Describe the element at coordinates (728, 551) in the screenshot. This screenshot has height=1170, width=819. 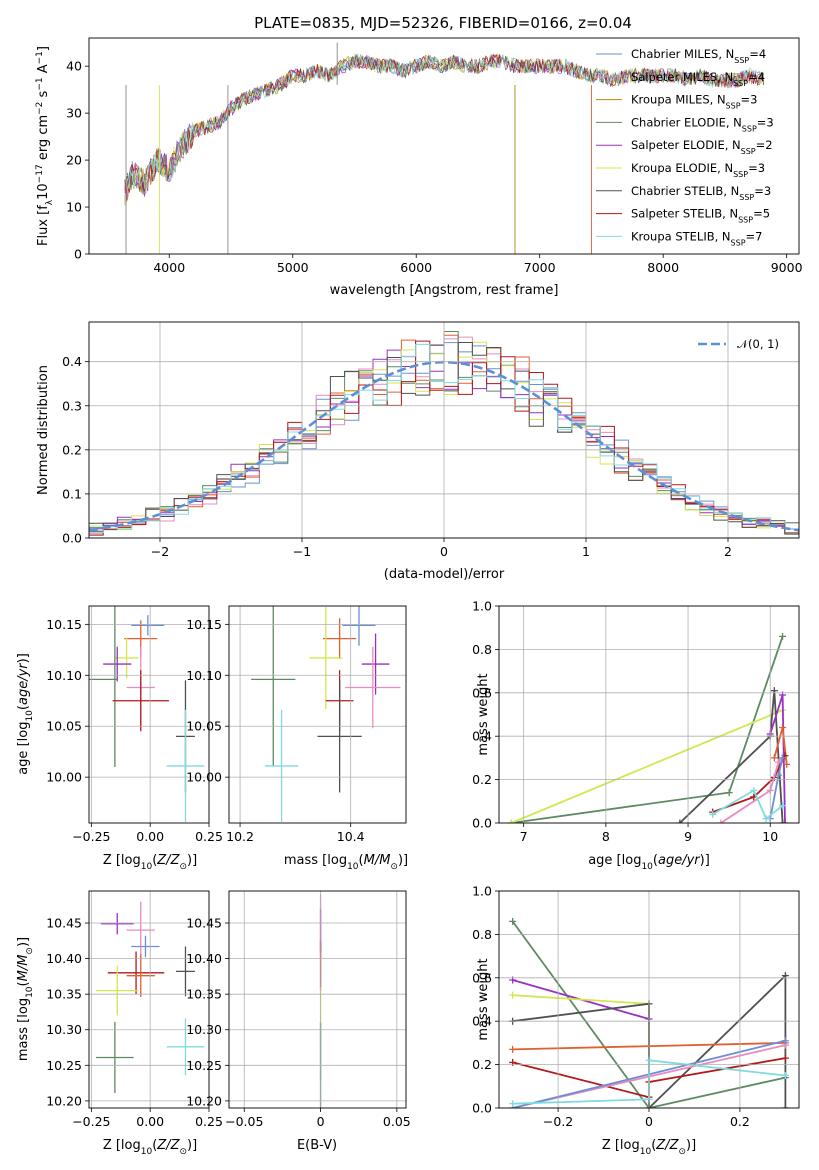
I see `x-tick-label: 2` at that location.